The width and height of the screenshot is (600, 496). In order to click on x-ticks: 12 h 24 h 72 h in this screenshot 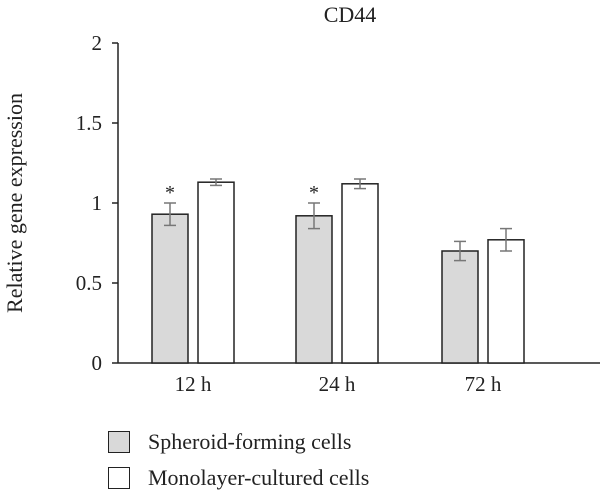, I will do `click(338, 384)`.